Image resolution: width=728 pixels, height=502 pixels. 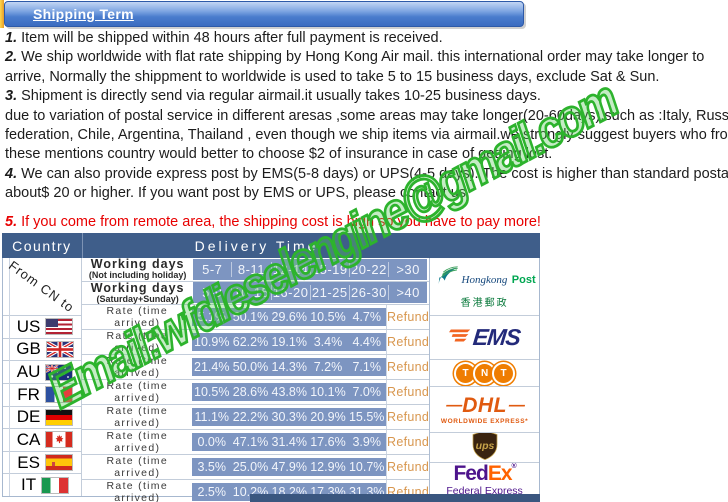 What do you see at coordinates (212, 442) in the screenshot?
I see `rate-value: 0.0%` at bounding box center [212, 442].